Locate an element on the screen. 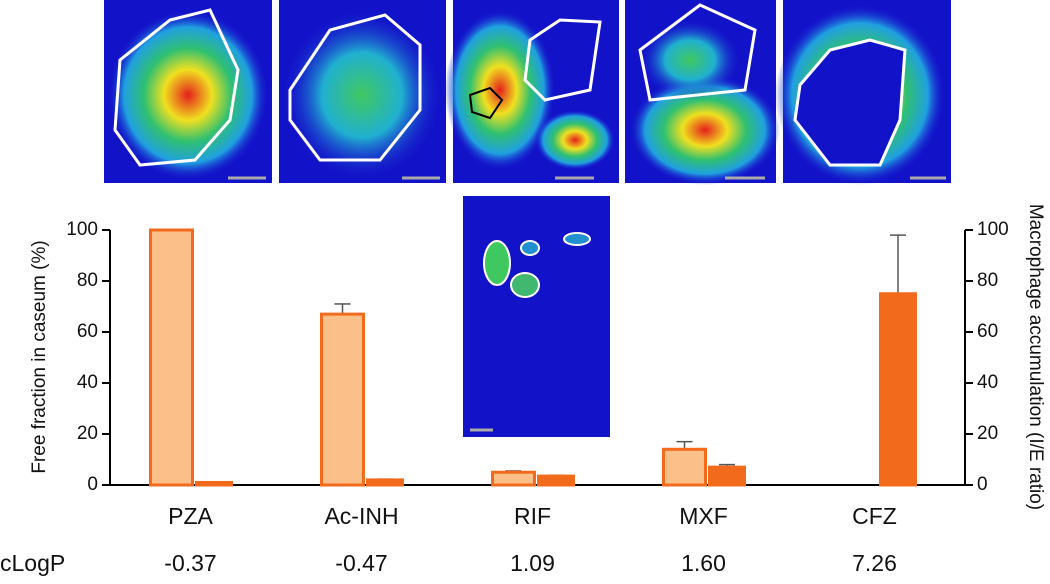 The height and width of the screenshot is (584, 1050). x-tick-label: RIF is located at coordinates (532, 516).